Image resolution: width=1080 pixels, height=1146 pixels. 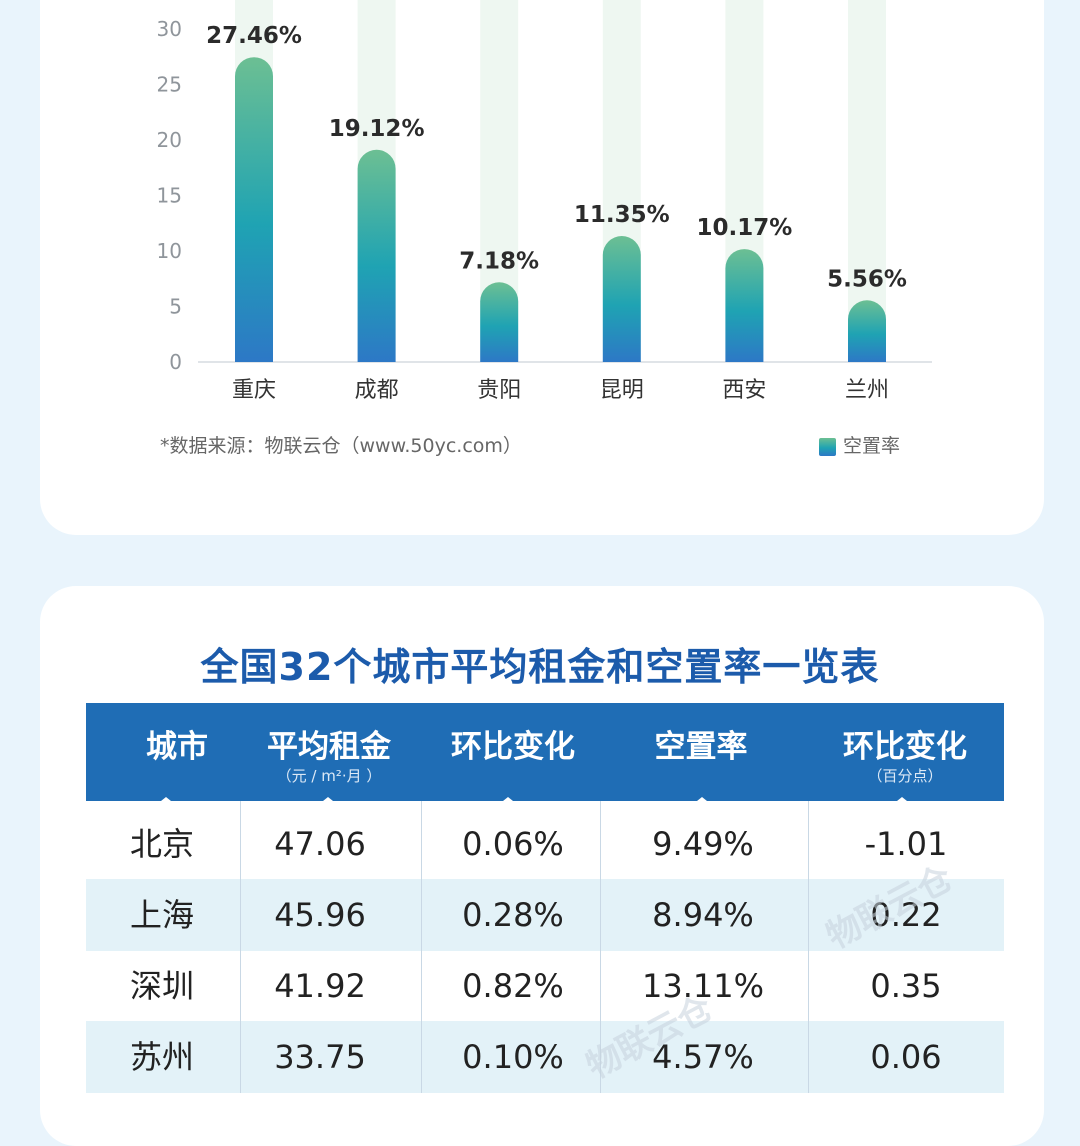 I want to click on data-label: 10.17%, so click(x=745, y=228).